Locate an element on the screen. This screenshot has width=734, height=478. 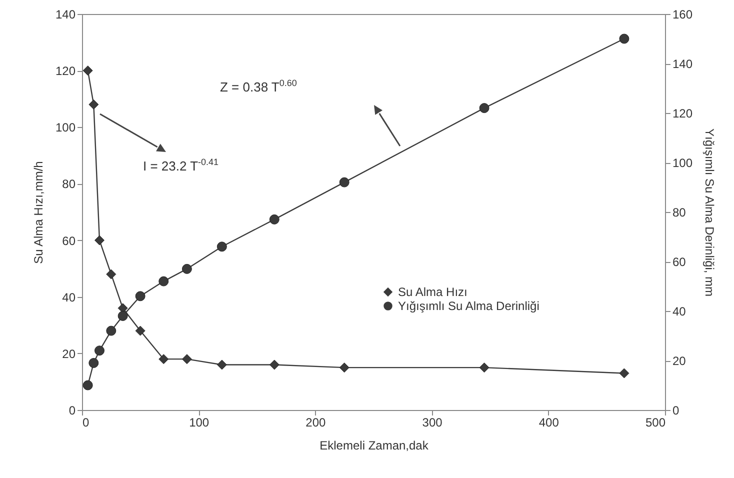
y-axis-title: Su Alma Hızı,mm/h is located at coordinates (38, 212).